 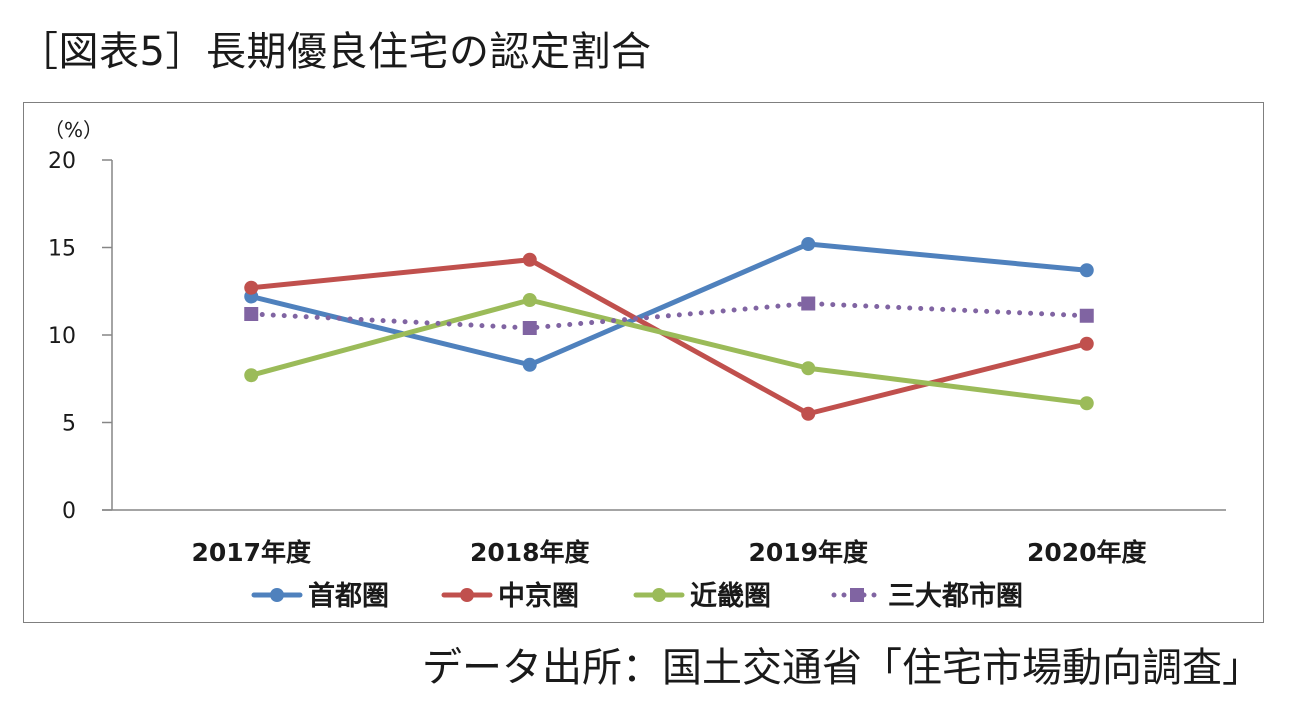 What do you see at coordinates (73, 130) in the screenshot?
I see `y-axis-unit-label: （%）` at bounding box center [73, 130].